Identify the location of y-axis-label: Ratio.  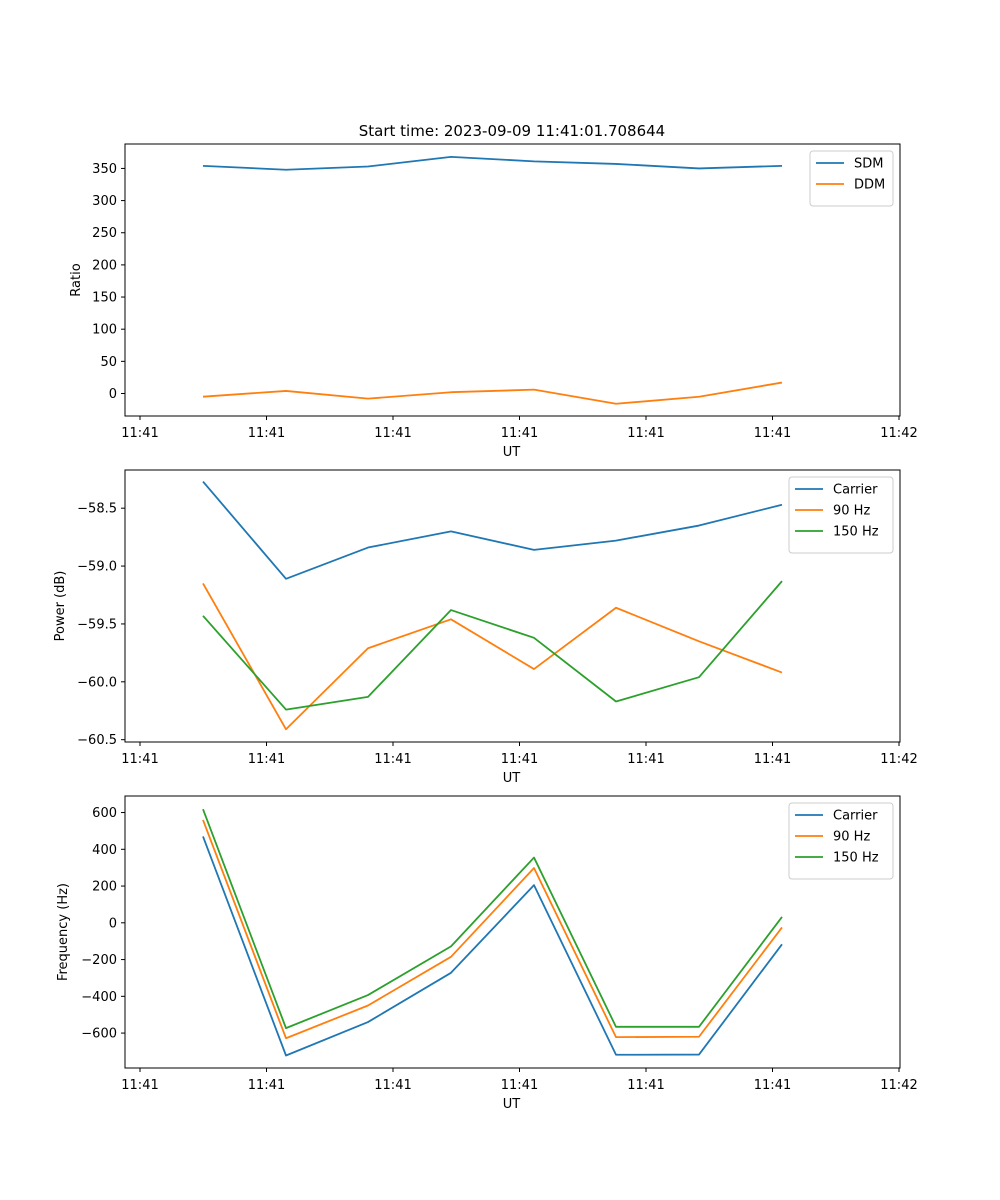
(76, 279).